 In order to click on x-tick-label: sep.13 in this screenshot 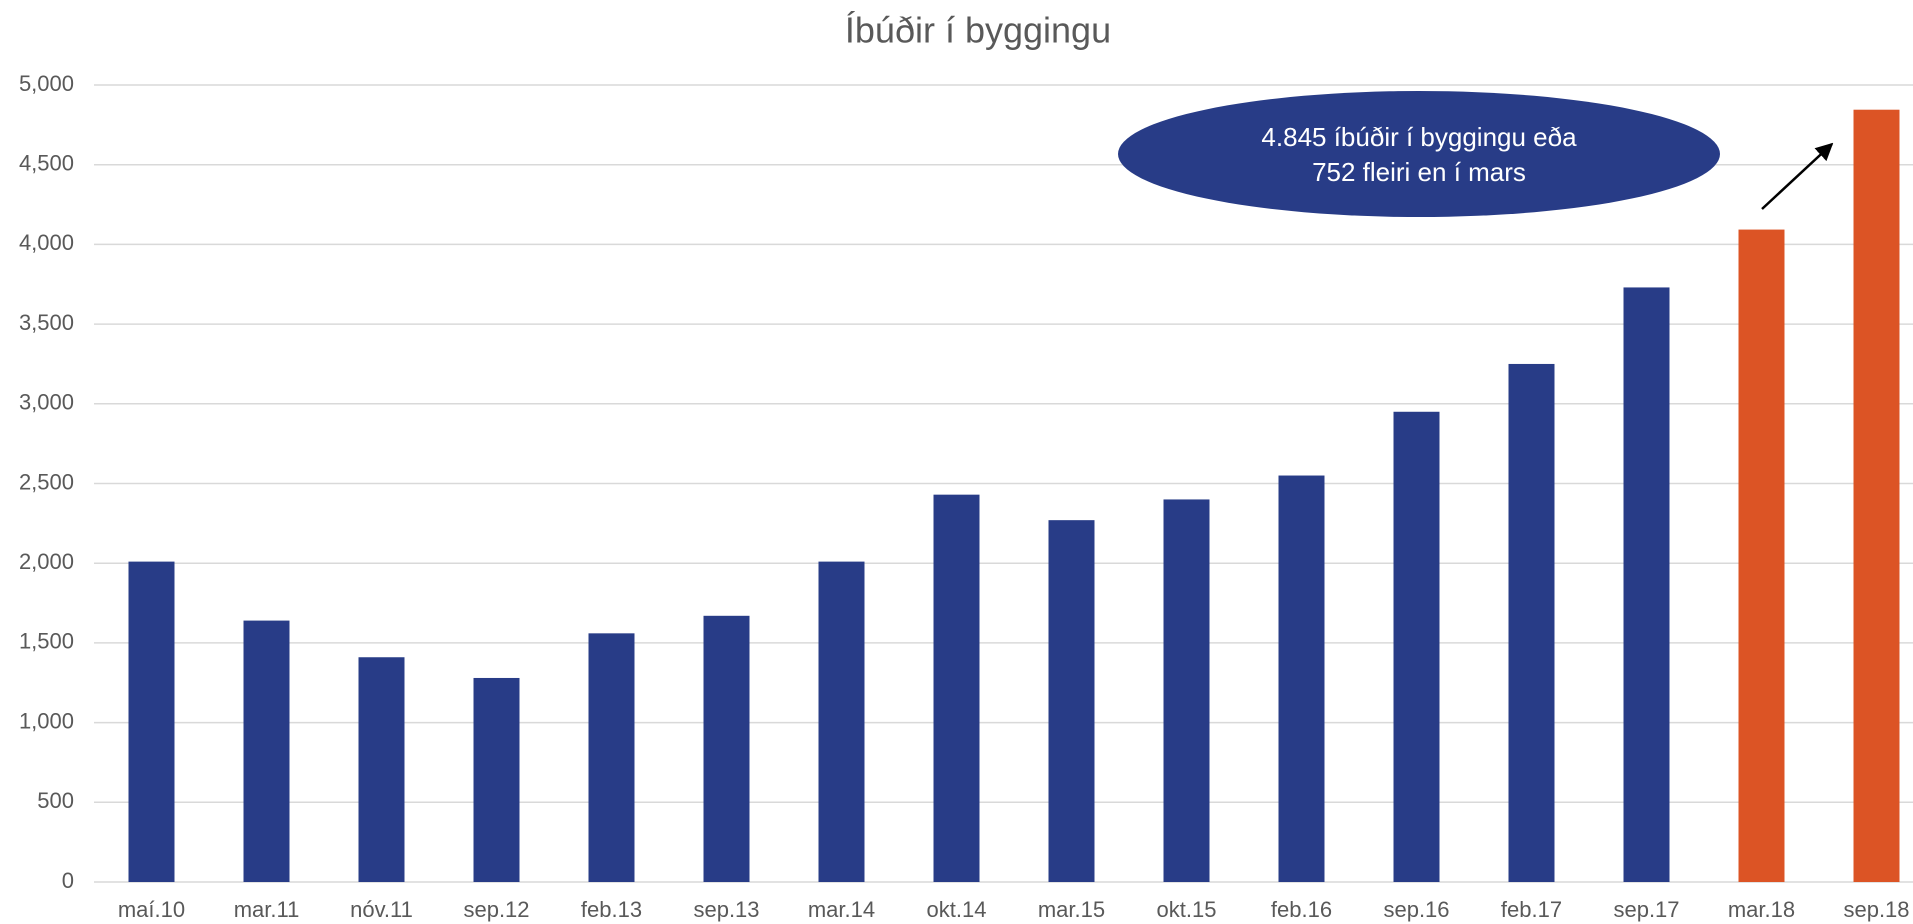, I will do `click(726, 909)`.